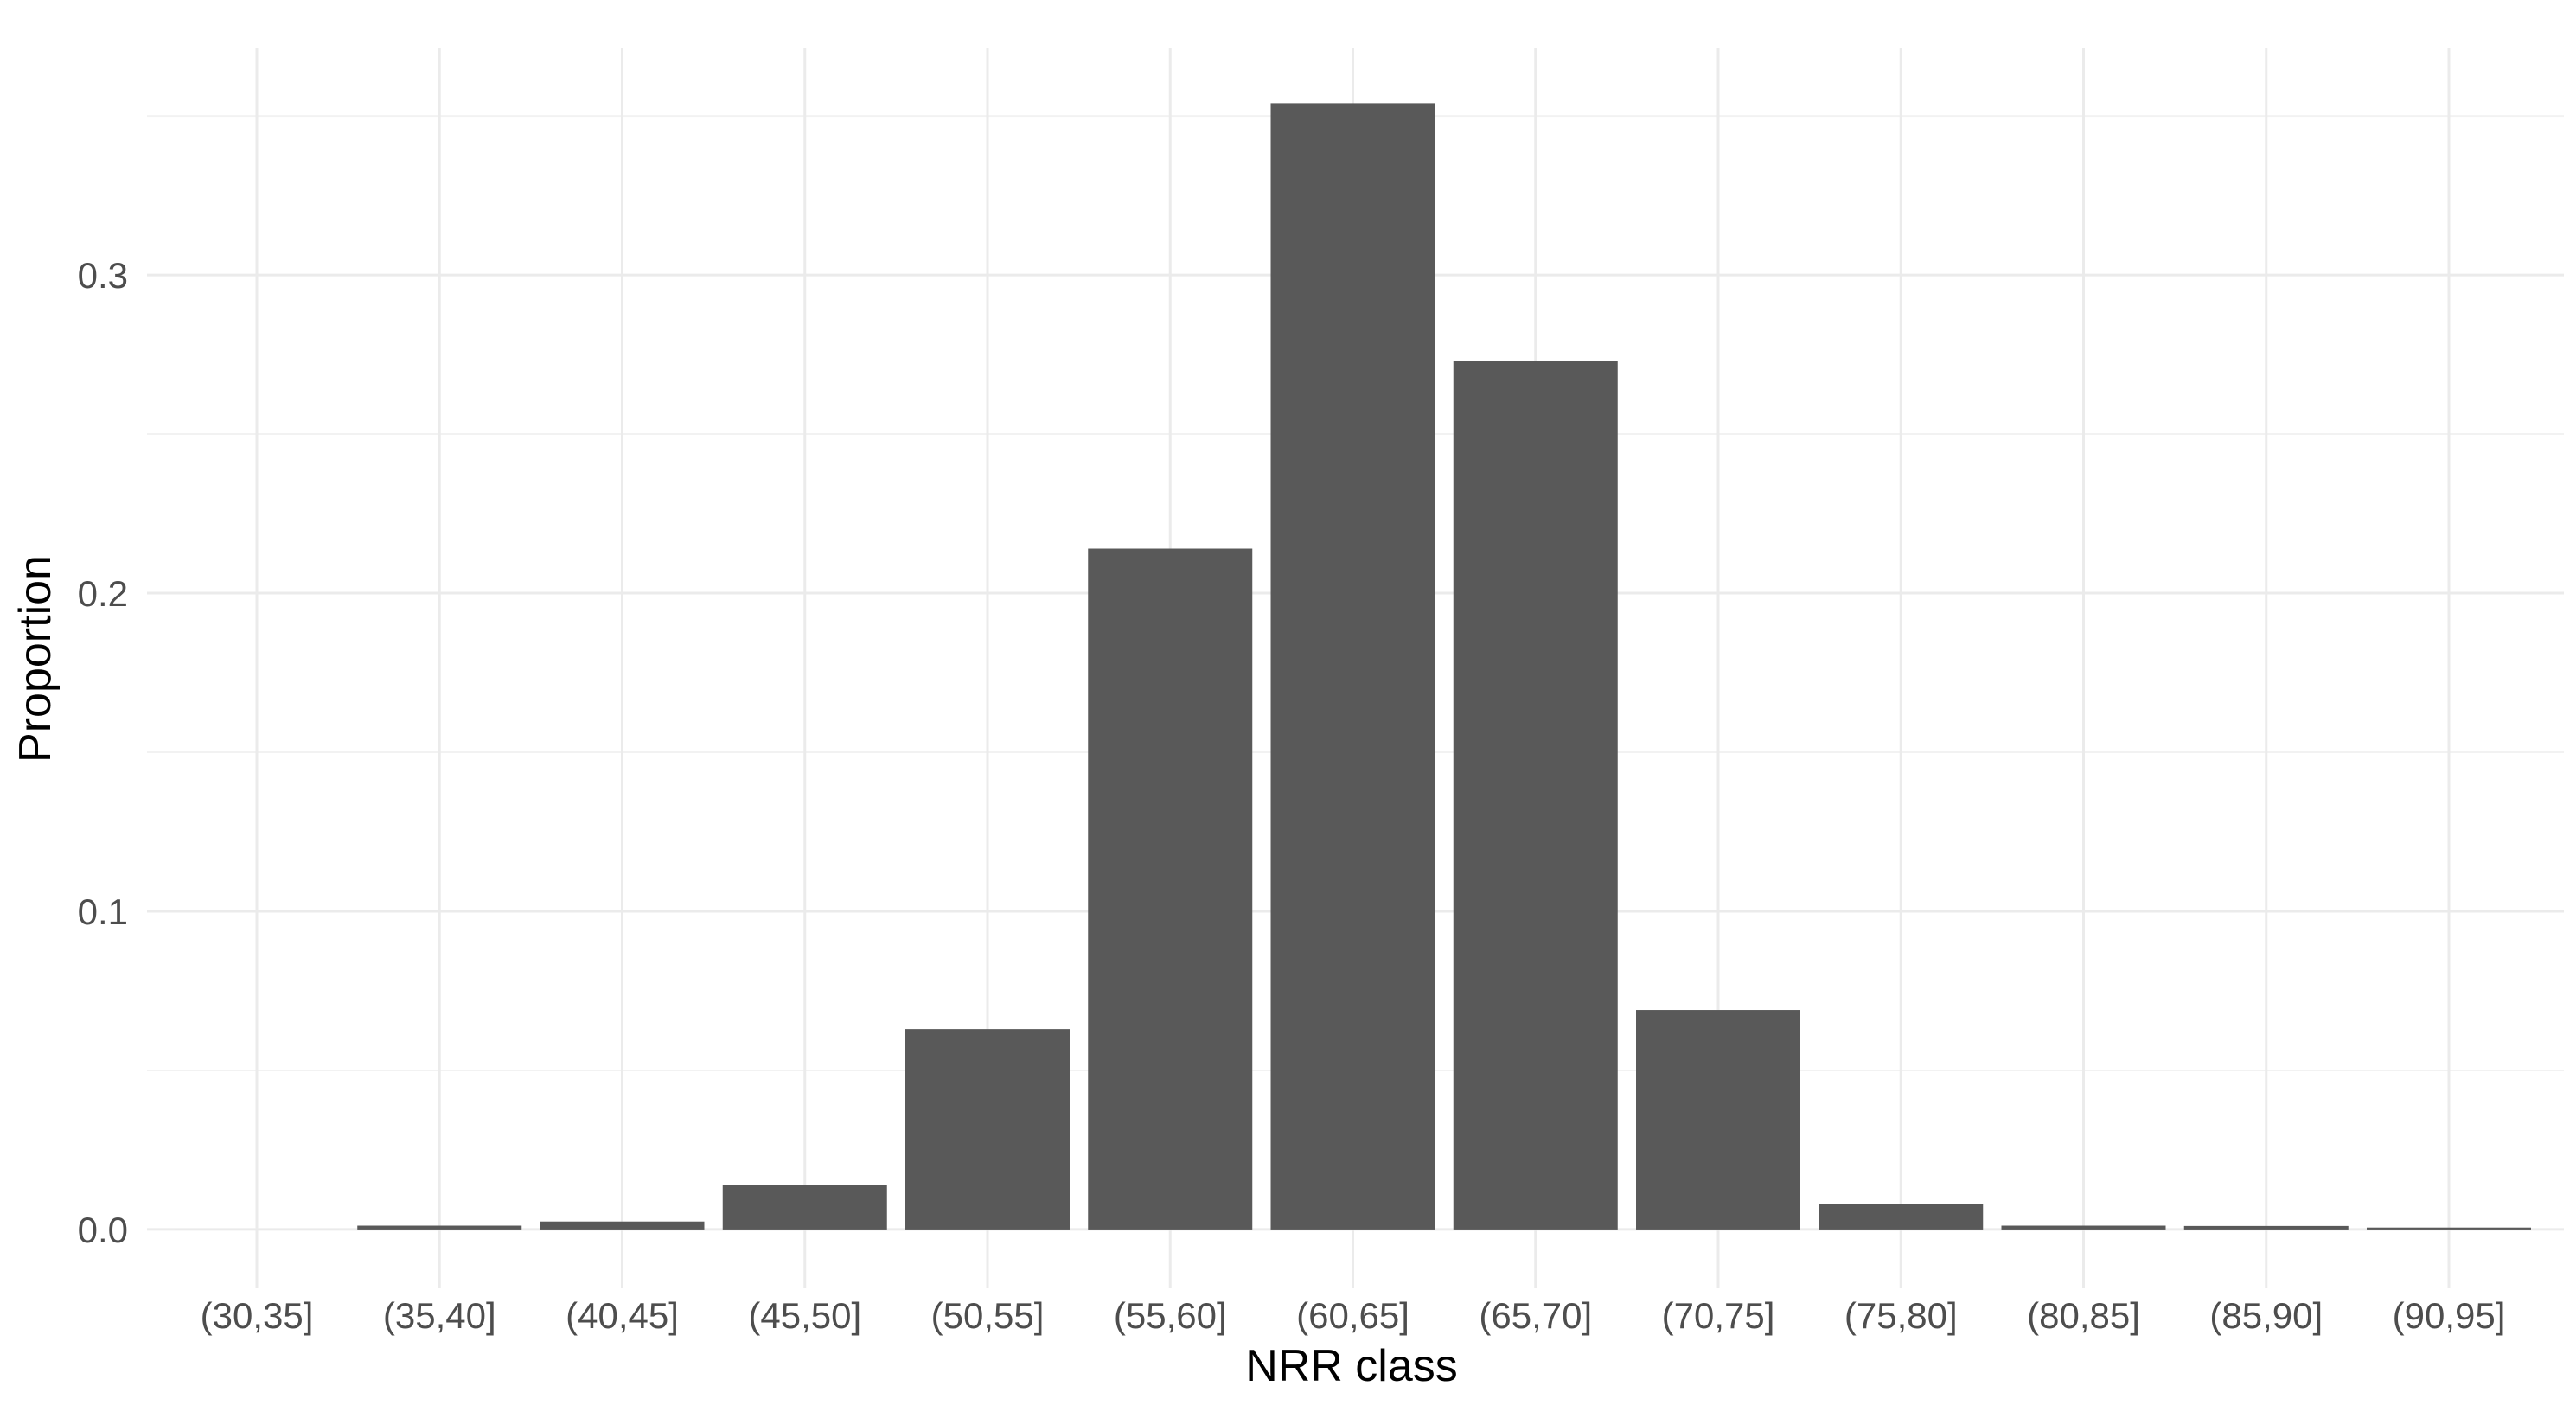  Describe the element at coordinates (103, 275) in the screenshot. I see `y-tick-label: 0.3` at that location.